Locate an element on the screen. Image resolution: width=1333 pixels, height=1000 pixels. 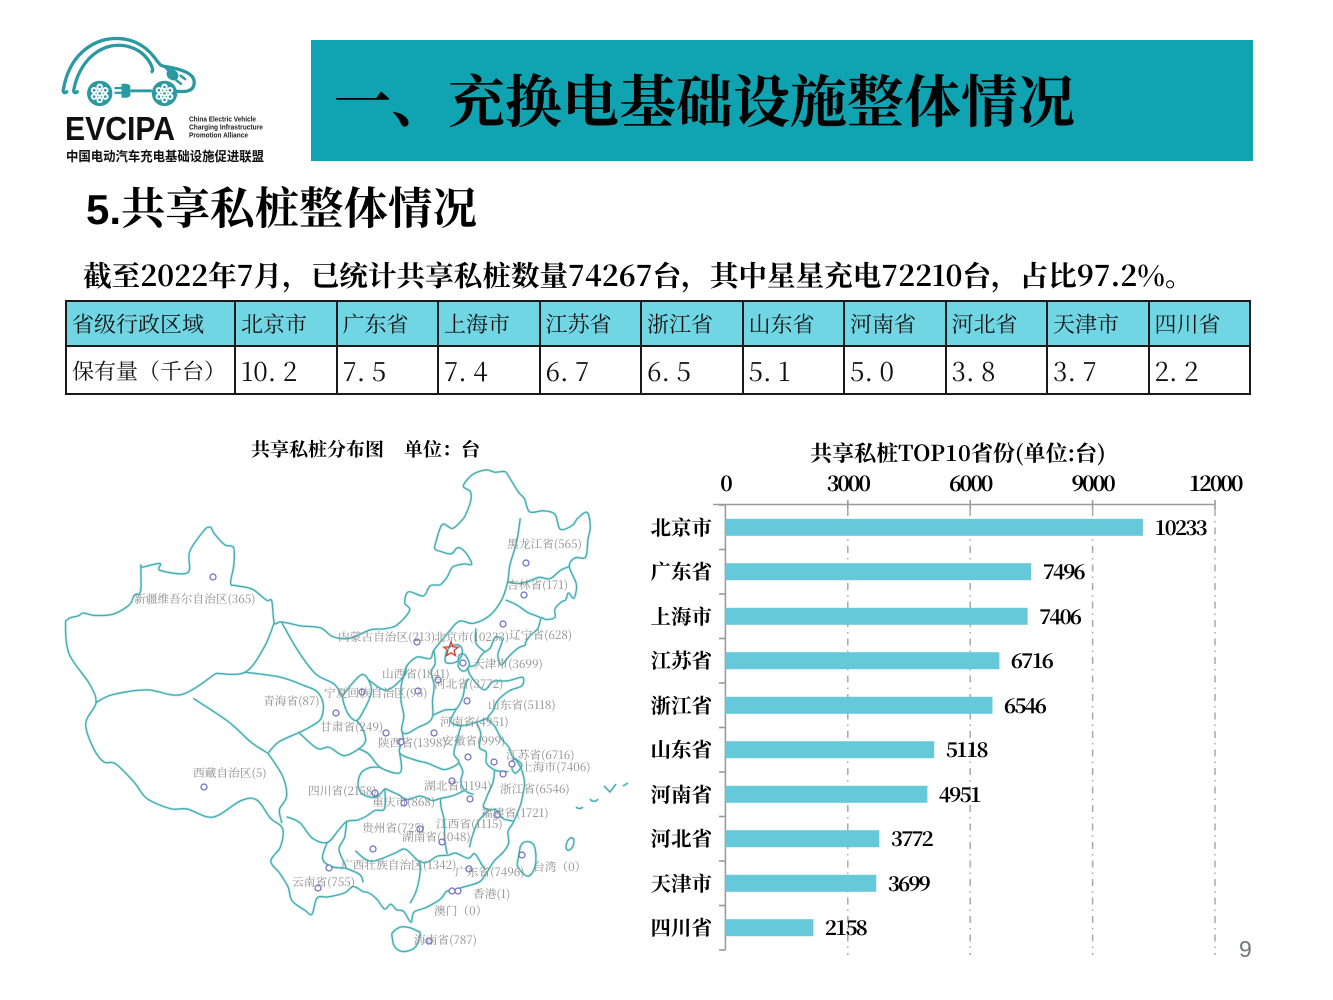
svg-text: Charging Infrastructure is located at coordinates (226, 127).